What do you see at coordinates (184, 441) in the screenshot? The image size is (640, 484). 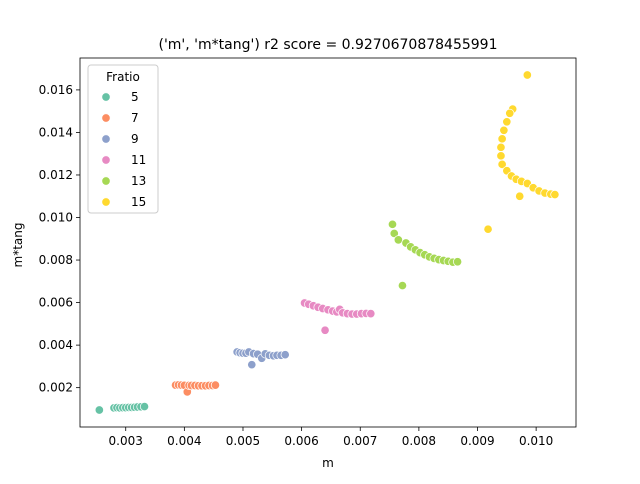 I see `x-tick-label: 0.004` at bounding box center [184, 441].